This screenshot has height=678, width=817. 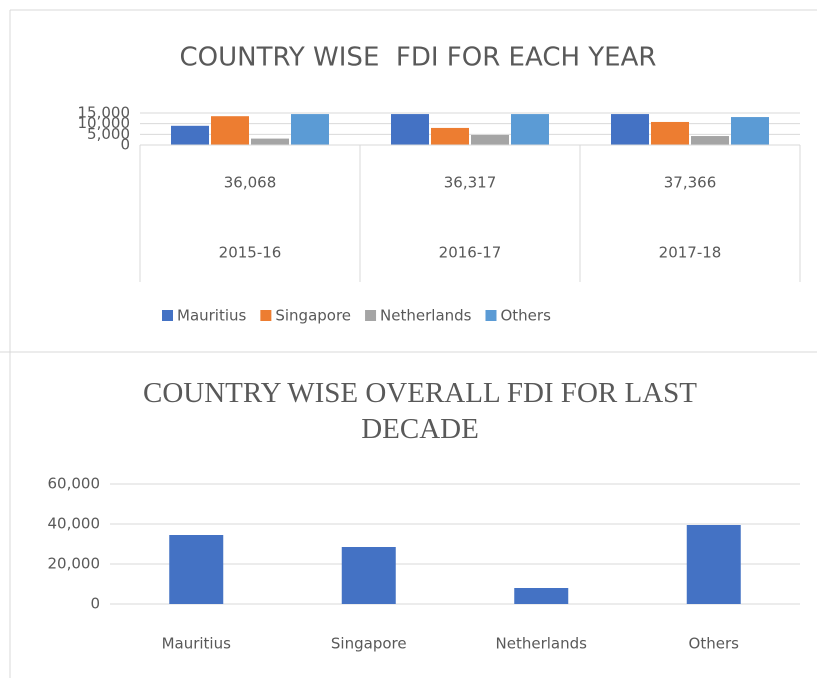 I want to click on legend-label: Others, so click(x=525, y=316).